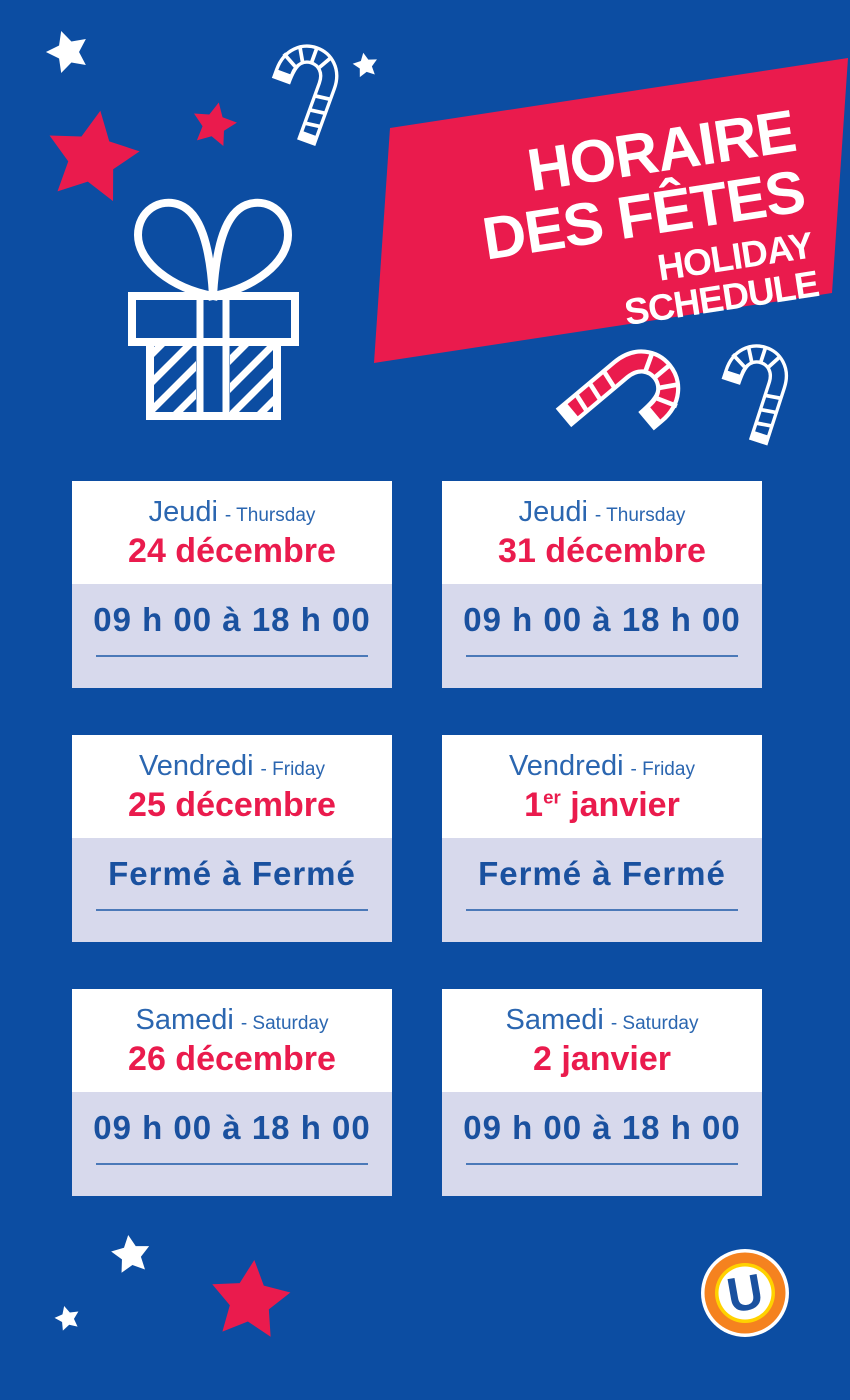  I want to click on card-header: Vendredi - Friday 1er janvier, so click(602, 786).